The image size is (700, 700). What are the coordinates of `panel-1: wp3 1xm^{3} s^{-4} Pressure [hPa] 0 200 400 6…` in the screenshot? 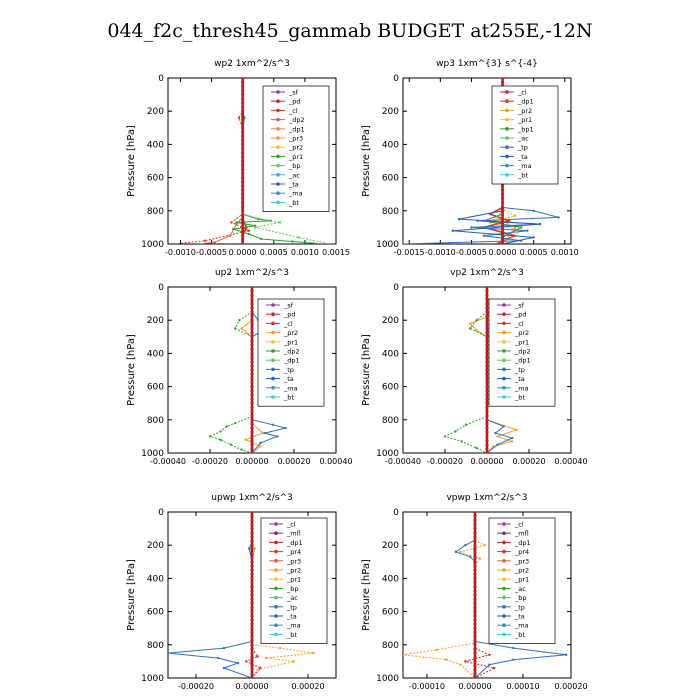 It's located at (470, 158).